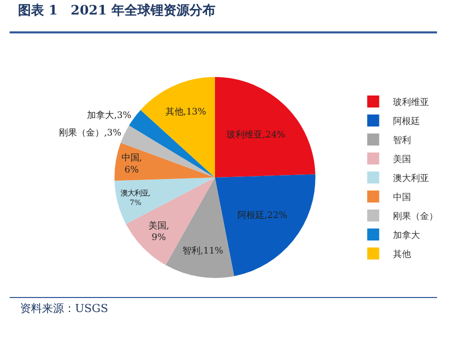  Describe the element at coordinates (131, 159) in the screenshot. I see `category-label: 中国,` at that location.